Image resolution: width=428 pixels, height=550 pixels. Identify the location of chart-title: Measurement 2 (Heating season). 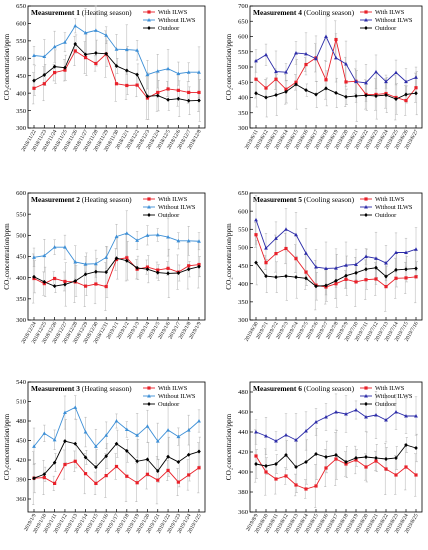
(81, 199).